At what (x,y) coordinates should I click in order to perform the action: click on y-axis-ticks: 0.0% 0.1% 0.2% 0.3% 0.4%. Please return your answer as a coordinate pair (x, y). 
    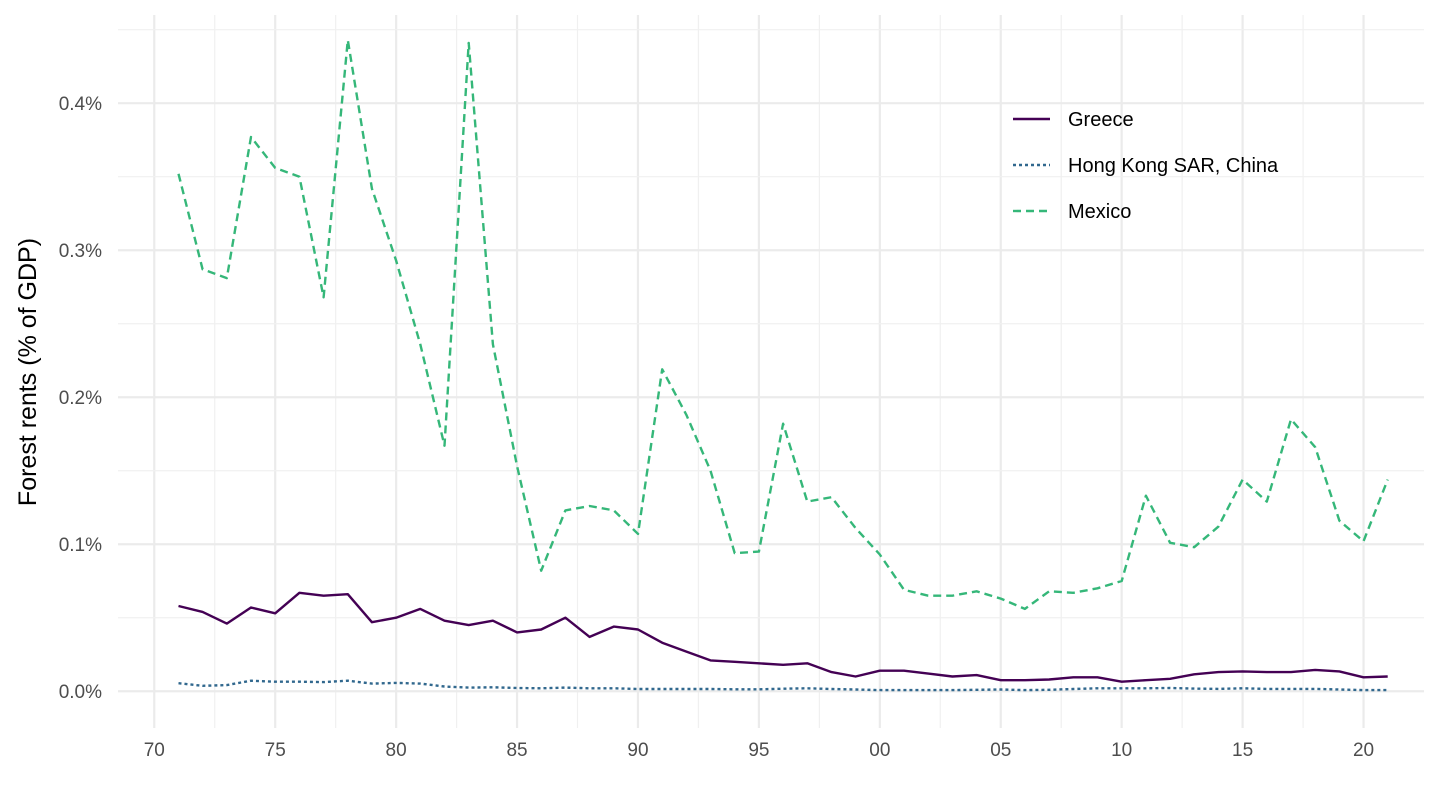
    Looking at the image, I should click on (80, 398).